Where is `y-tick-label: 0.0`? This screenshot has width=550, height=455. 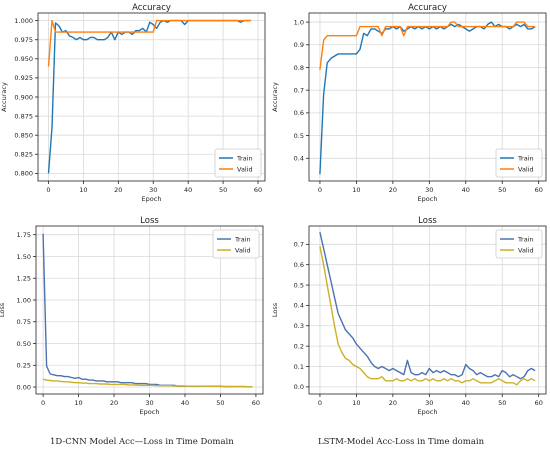 y-tick-label: 0.0 is located at coordinates (299, 387).